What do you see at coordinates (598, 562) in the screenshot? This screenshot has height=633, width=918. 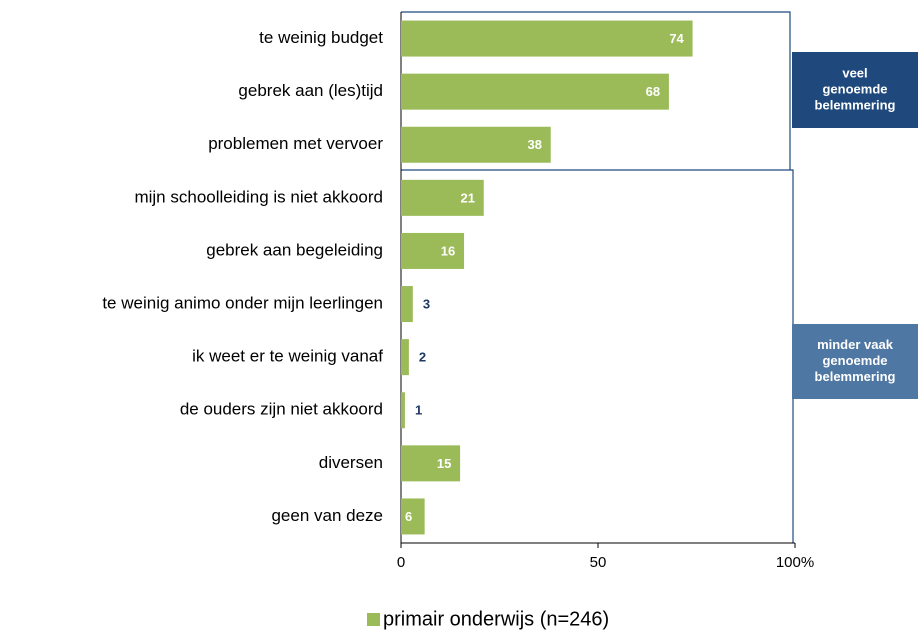 I see `x-tick-label: 50` at bounding box center [598, 562].